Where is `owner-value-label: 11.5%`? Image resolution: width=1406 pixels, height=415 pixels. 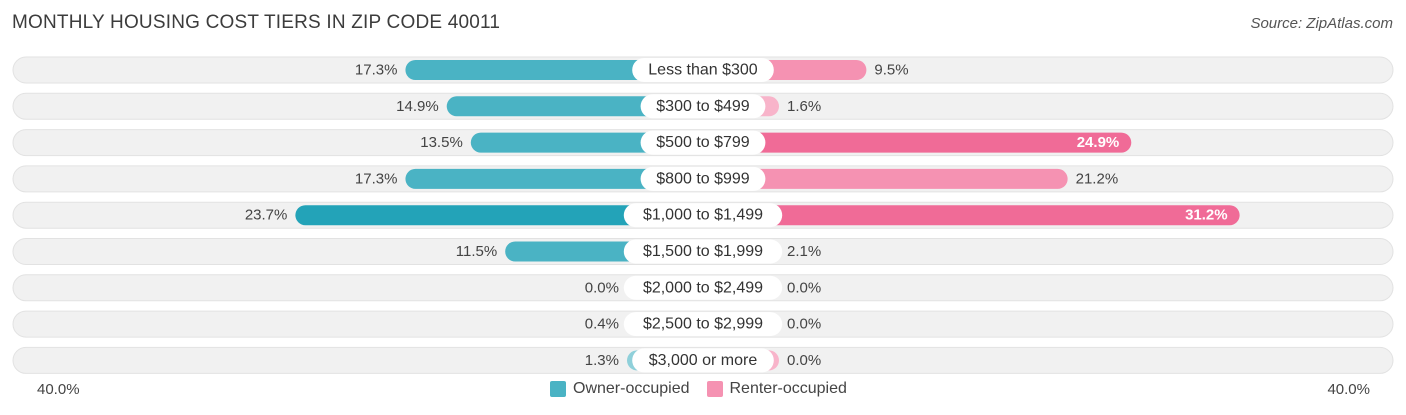 owner-value-label: 11.5% is located at coordinates (476, 251).